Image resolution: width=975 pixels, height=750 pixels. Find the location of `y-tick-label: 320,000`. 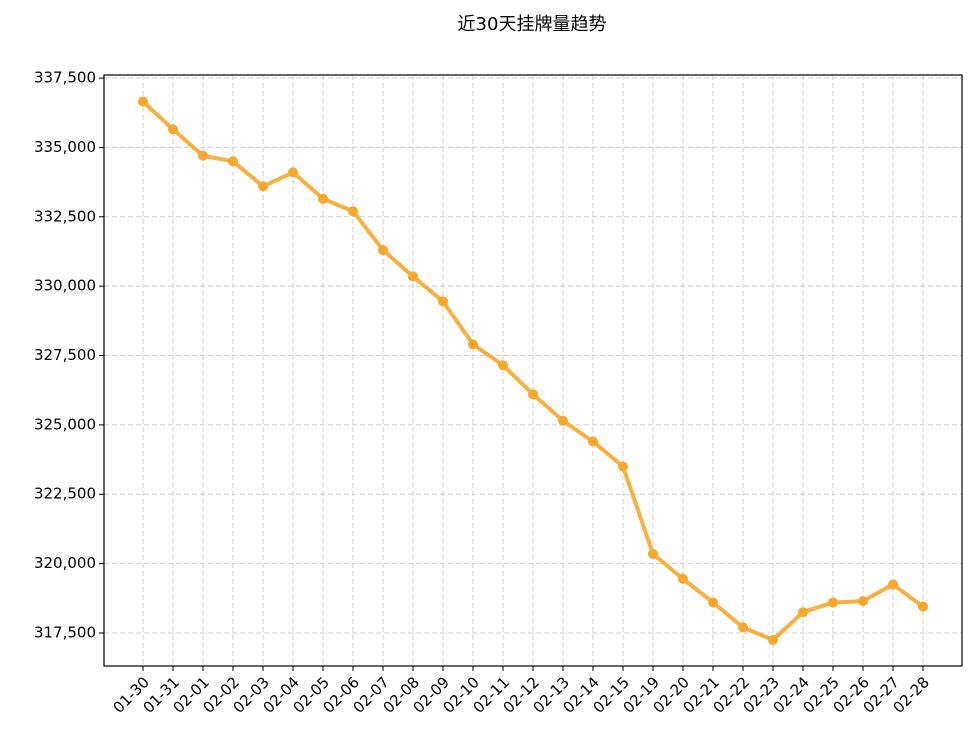

y-tick-label: 320,000 is located at coordinates (65, 563).